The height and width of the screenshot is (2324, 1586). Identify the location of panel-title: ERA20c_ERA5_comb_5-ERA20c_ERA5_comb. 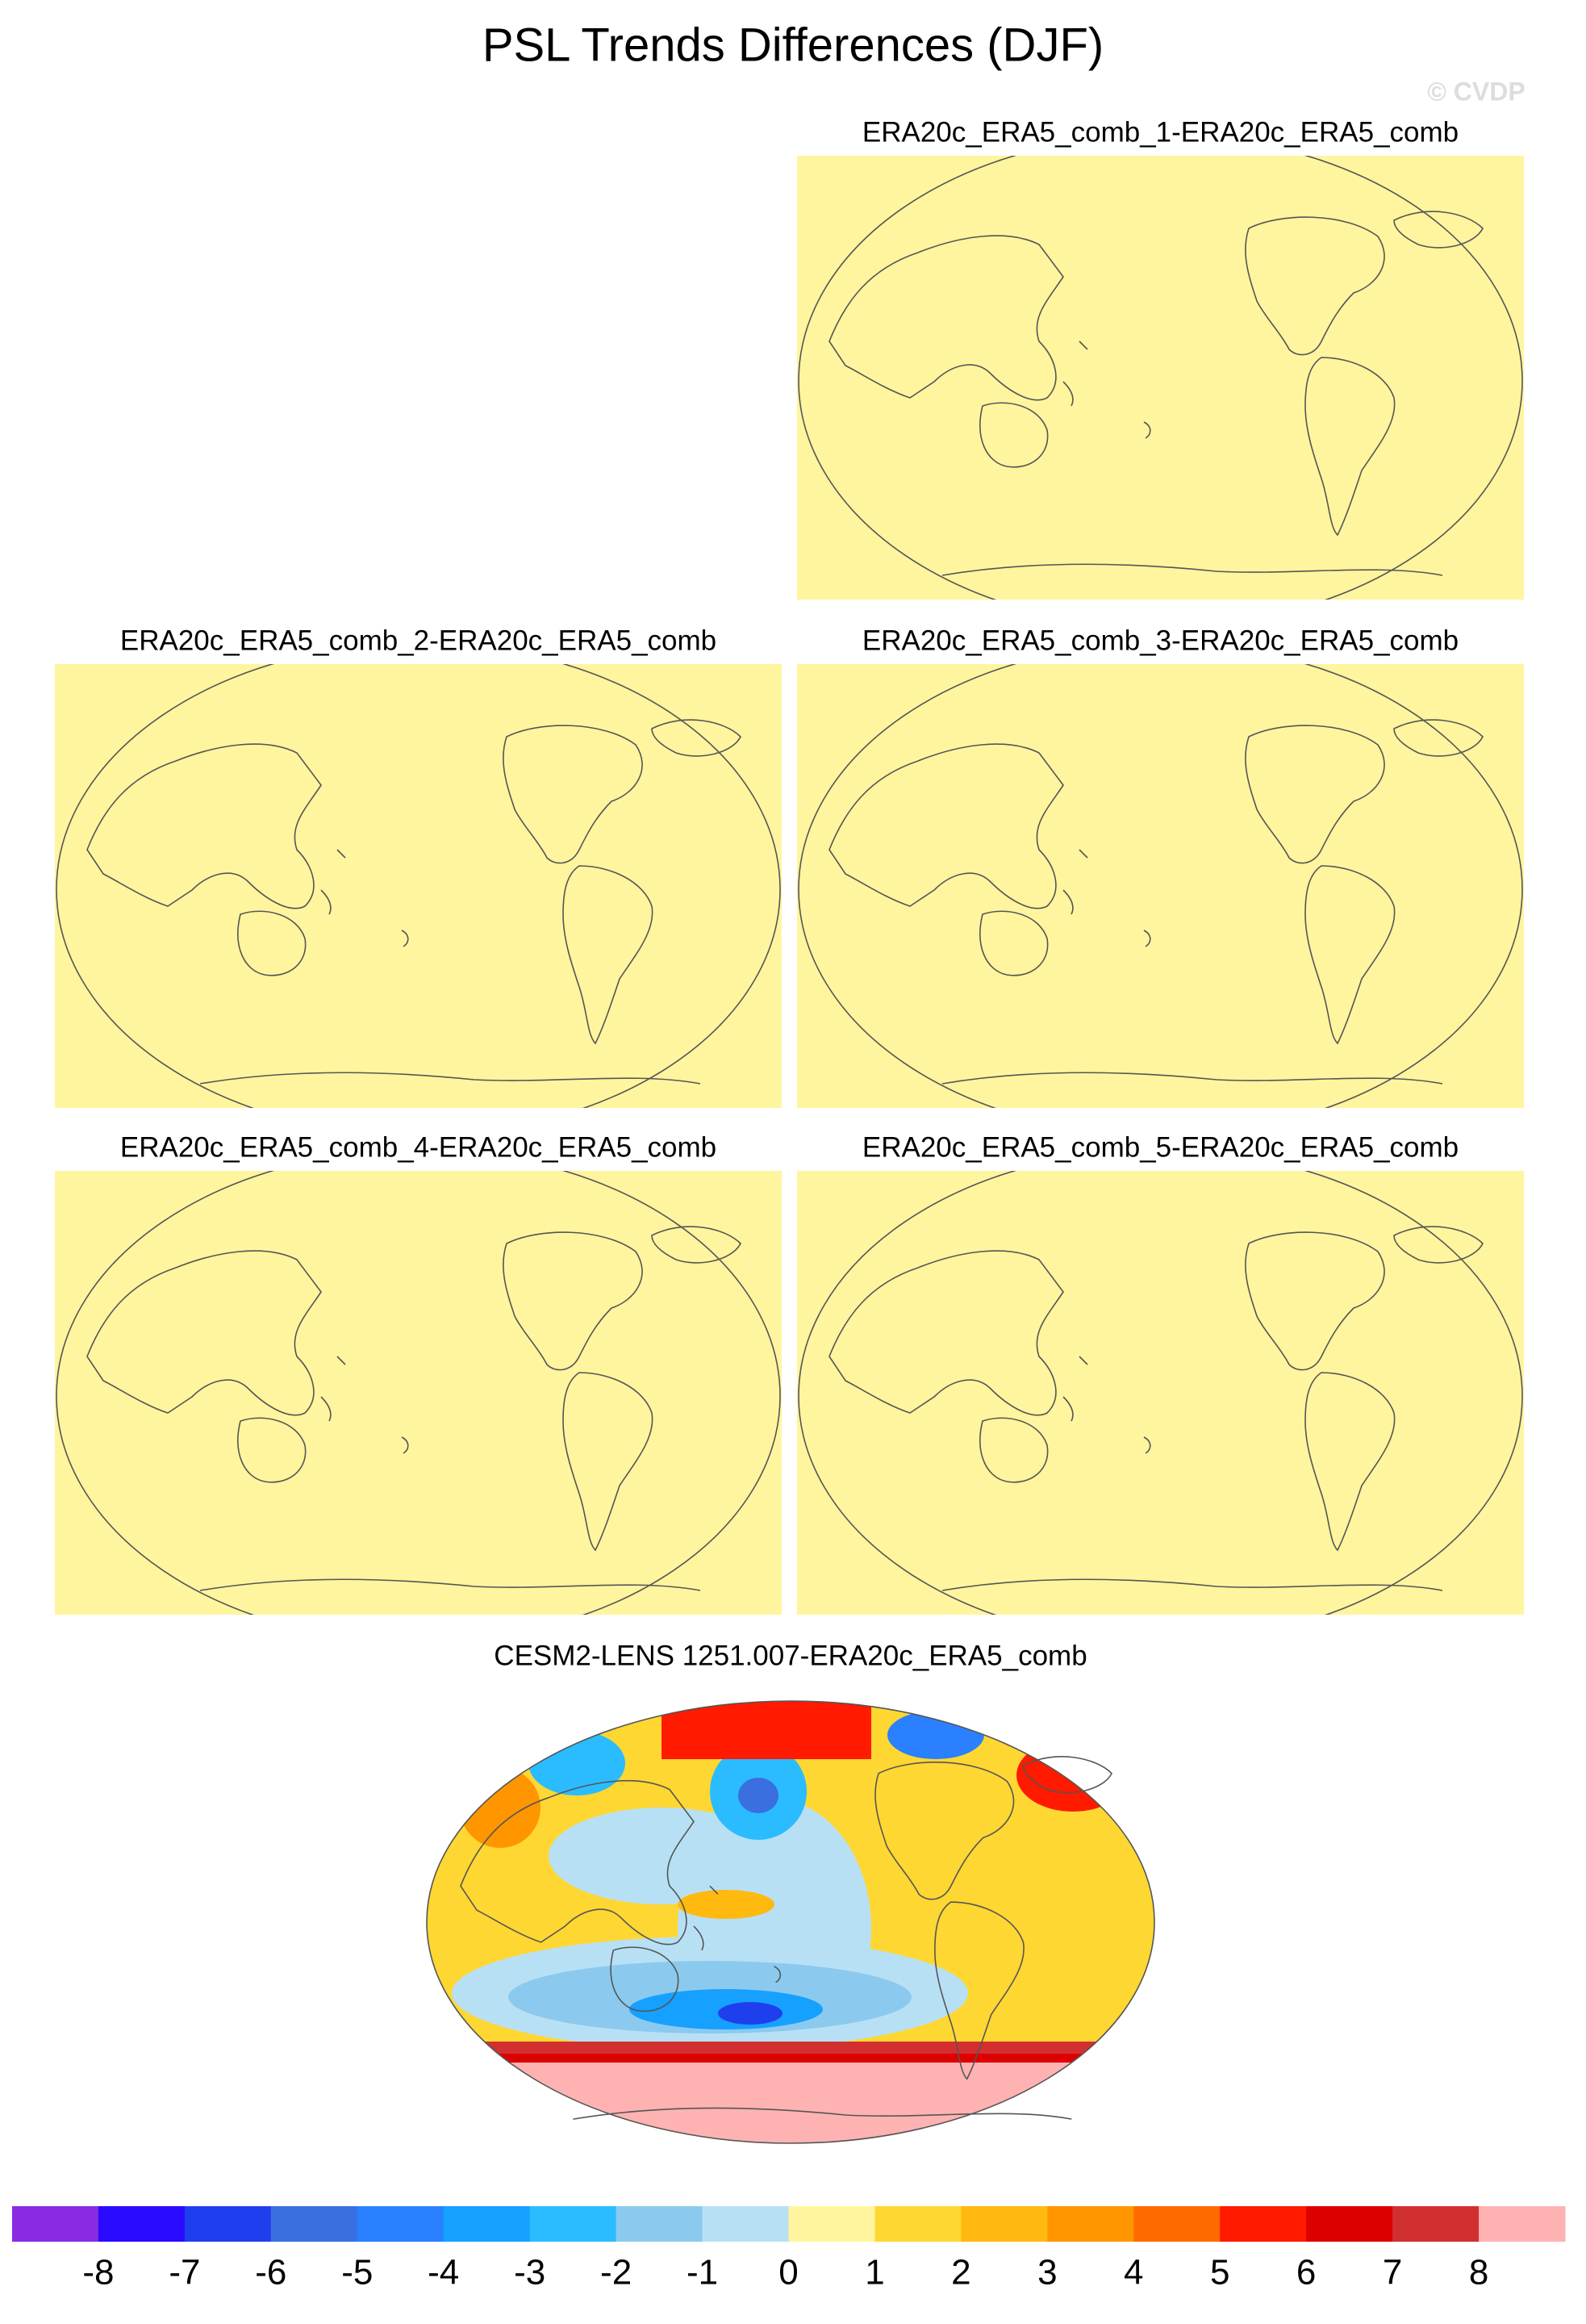
(1161, 1147).